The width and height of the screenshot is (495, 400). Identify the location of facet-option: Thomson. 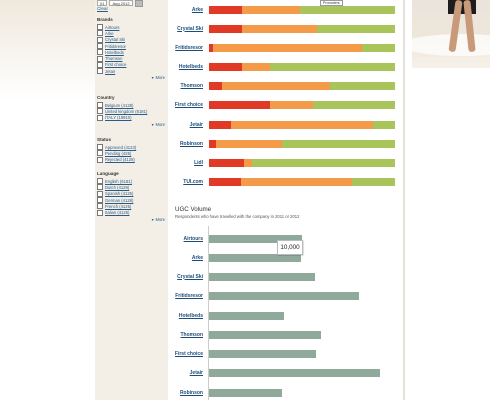
(131, 58).